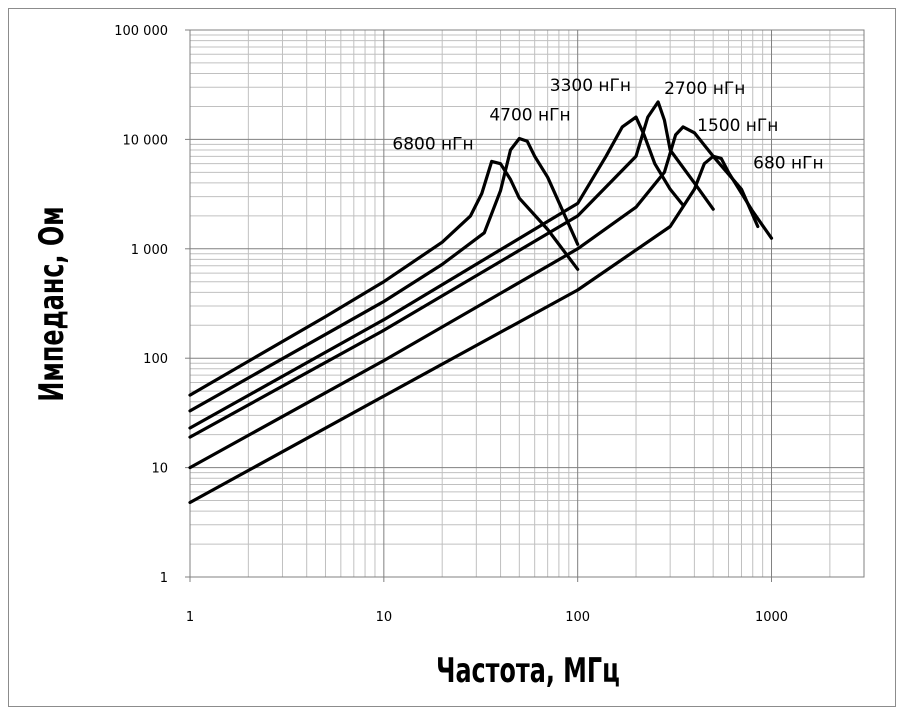 The image size is (897, 708). What do you see at coordinates (704, 89) in the screenshot?
I see `series-label: 2700 нГн` at bounding box center [704, 89].